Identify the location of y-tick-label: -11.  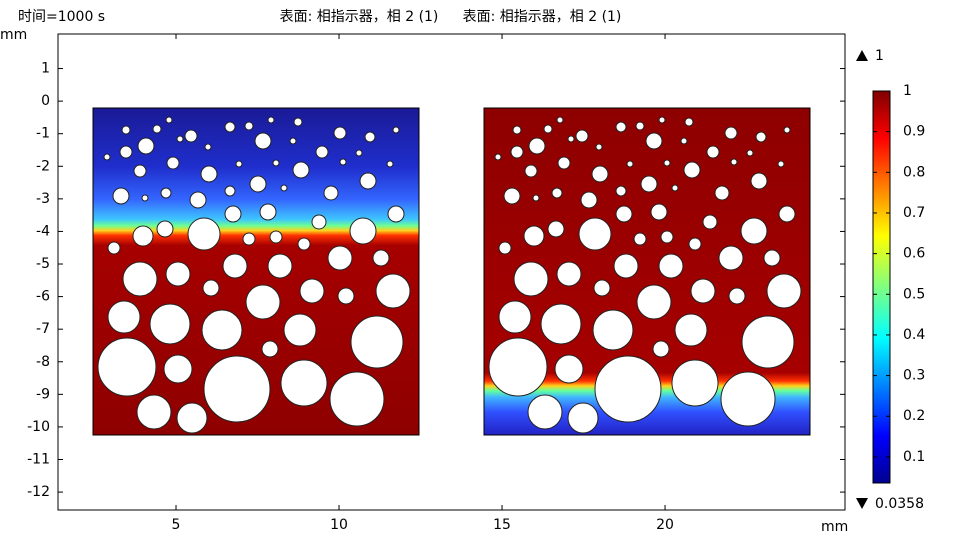
(38, 460).